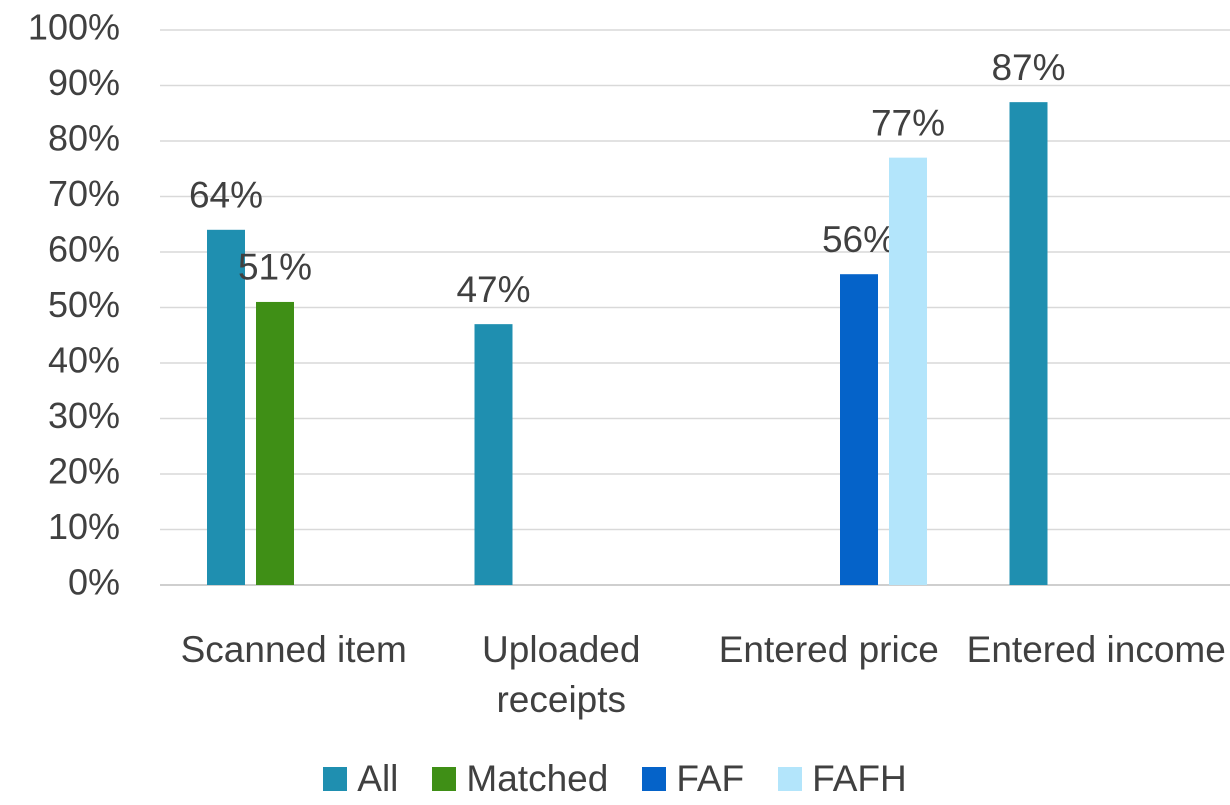 The image size is (1230, 805). I want to click on data-label: 47%, so click(493, 289).